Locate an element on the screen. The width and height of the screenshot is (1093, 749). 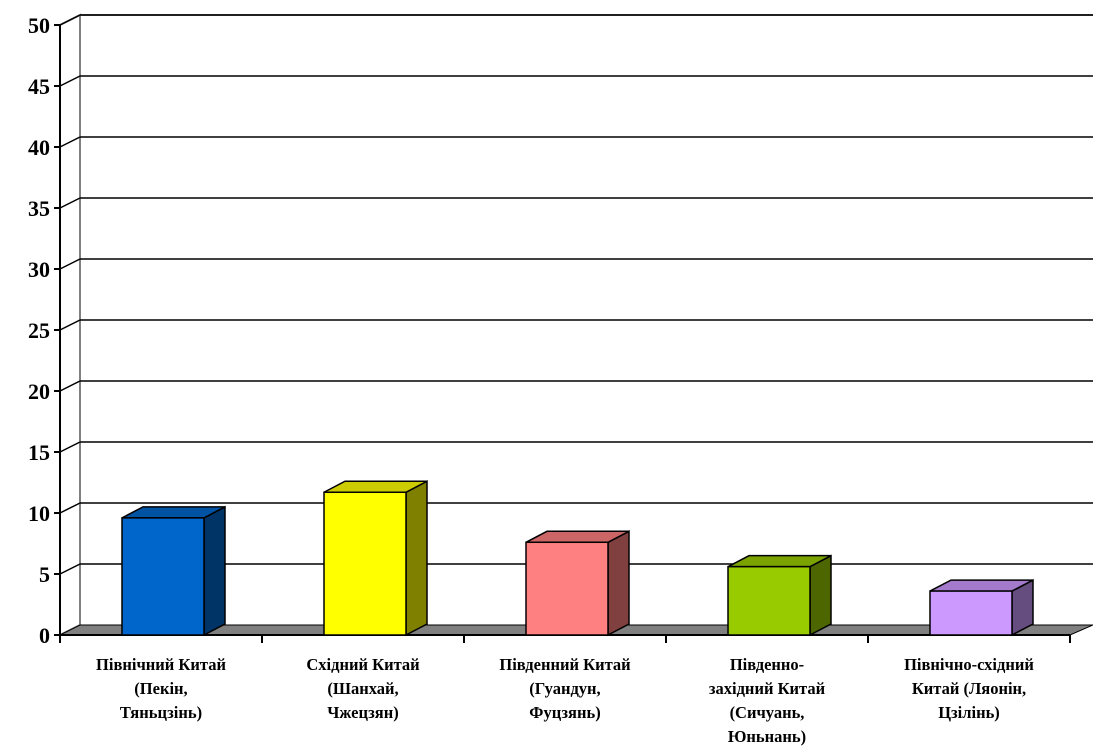
x-category-label: Південно-західний Китай (Сичуань, Юньнань) is located at coordinates (767, 700).